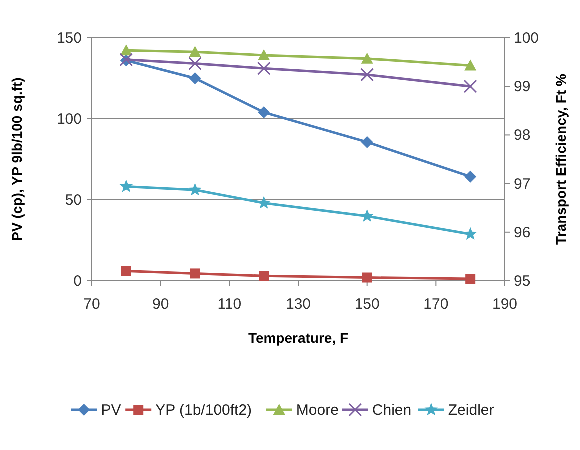 The width and height of the screenshot is (580, 450). Describe the element at coordinates (505, 304) in the screenshot. I see `x-tick-label: 190` at that location.